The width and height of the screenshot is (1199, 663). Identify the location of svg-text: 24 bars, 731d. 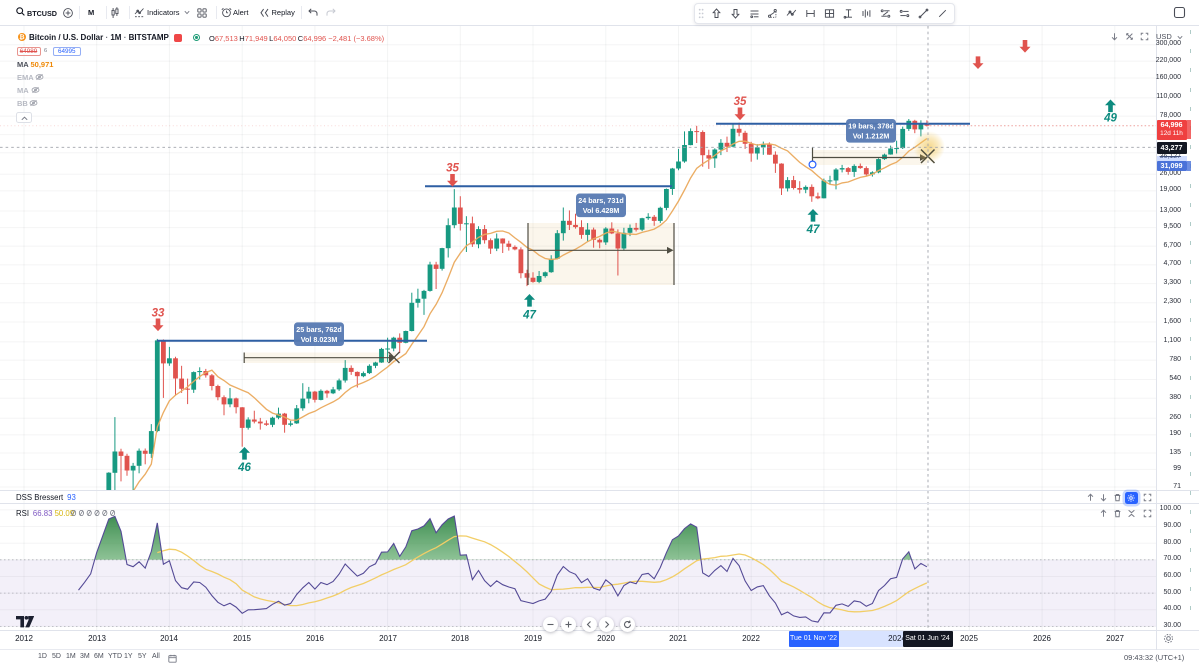
(601, 200).